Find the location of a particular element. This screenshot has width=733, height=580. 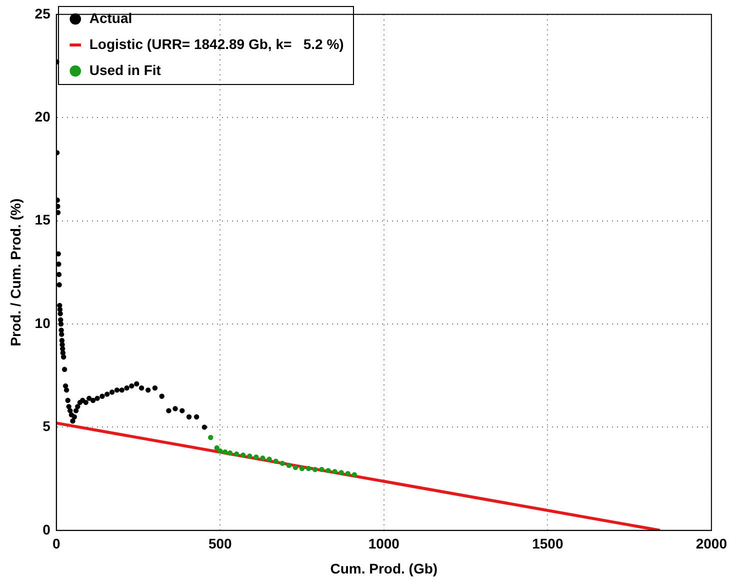

legend-label: Used in Fit is located at coordinates (125, 70).